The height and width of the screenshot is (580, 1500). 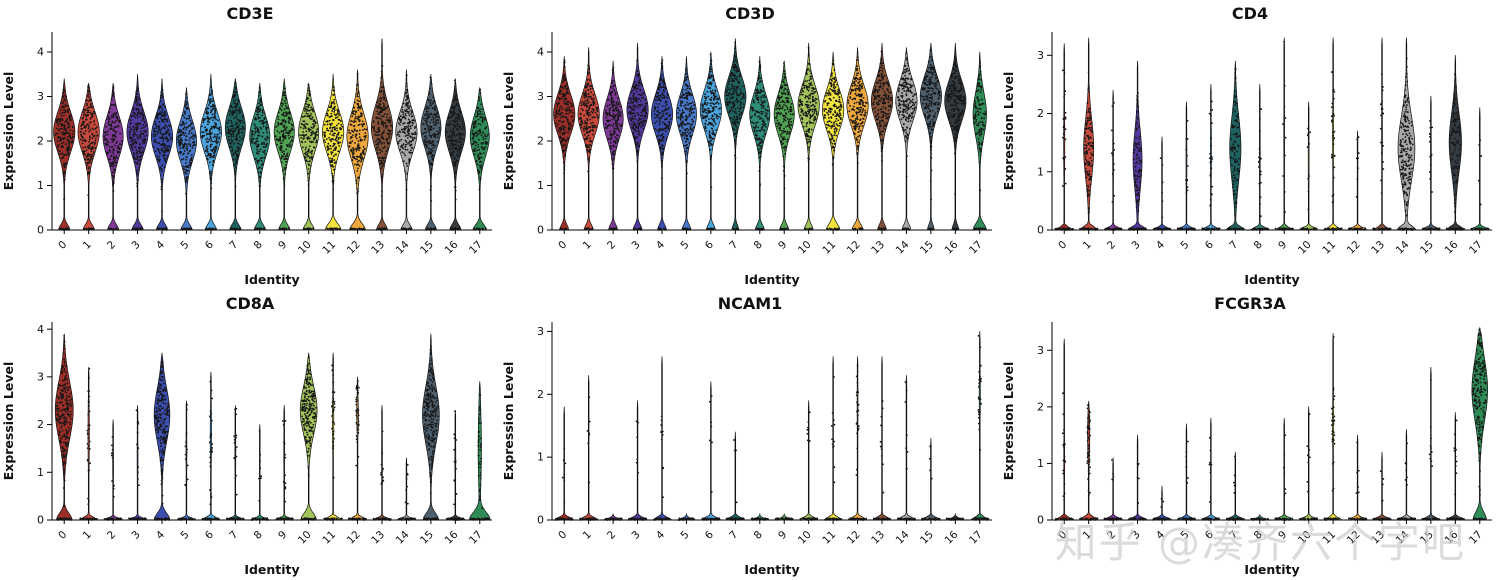 What do you see at coordinates (1250, 13) in the screenshot?
I see `panel-title-cd4: CD4` at bounding box center [1250, 13].